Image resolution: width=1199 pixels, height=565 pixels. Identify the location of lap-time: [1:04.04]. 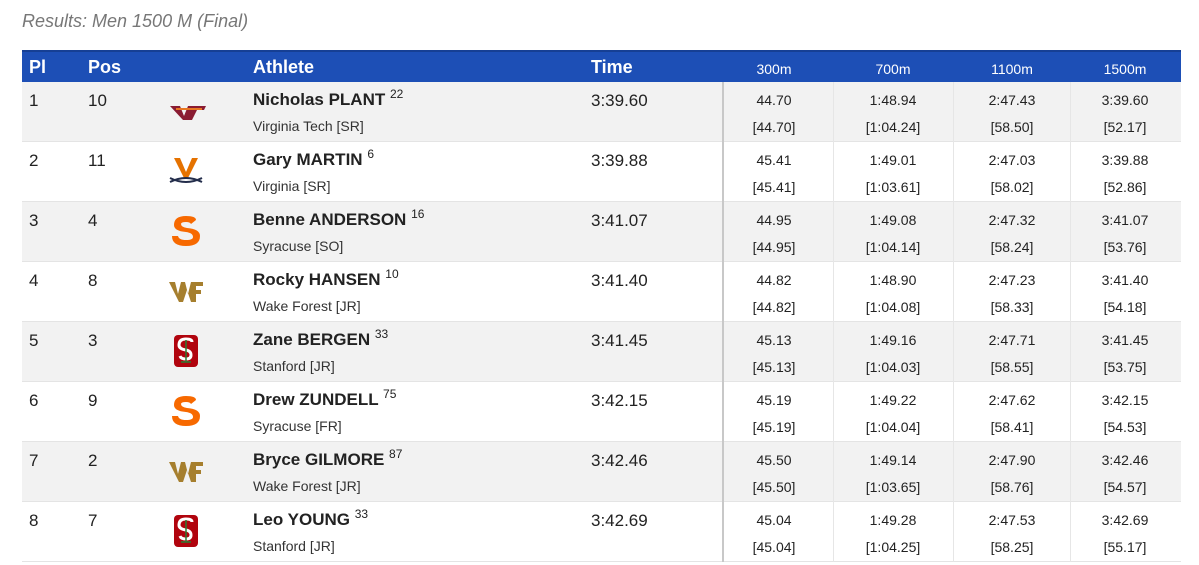
(893, 427).